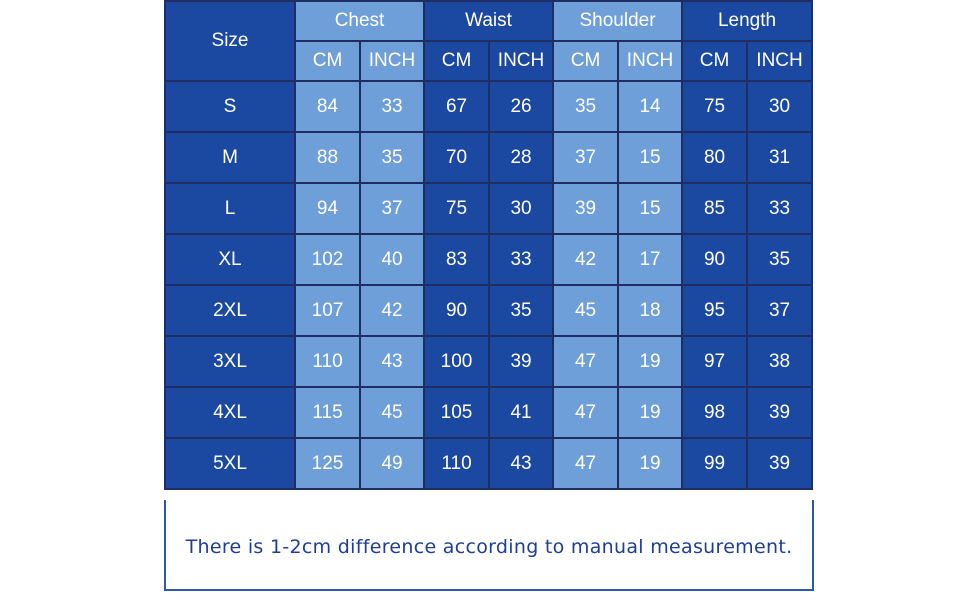 Image resolution: width=970 pixels, height=600 pixels. I want to click on waist-inch-cell: 41, so click(521, 412).